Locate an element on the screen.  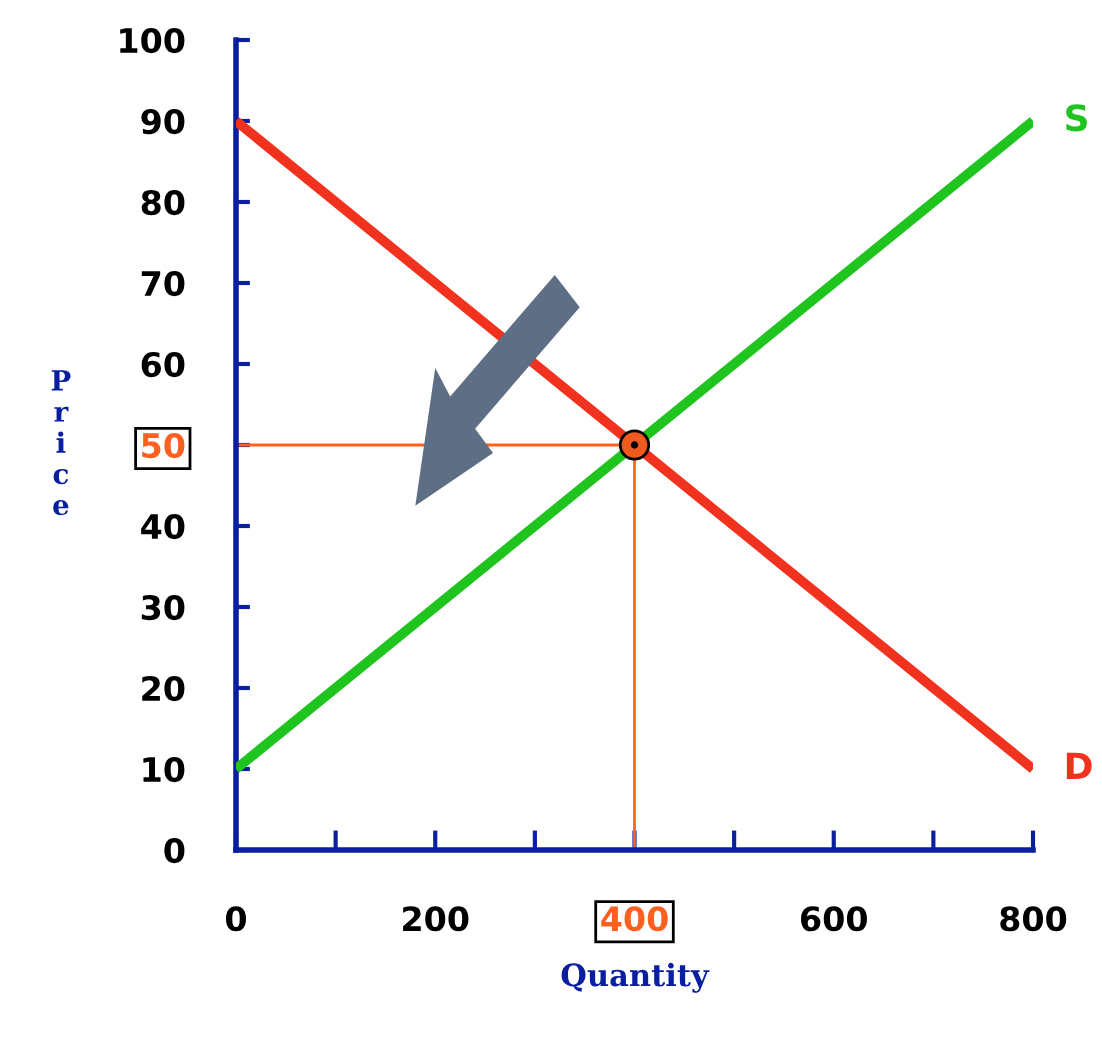
x-tick-label: 400 is located at coordinates (634, 919).